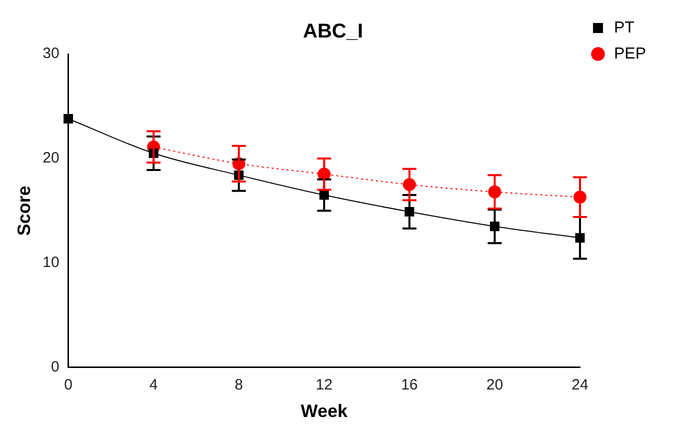  I want to click on x-tick-label: 4, so click(153, 385).